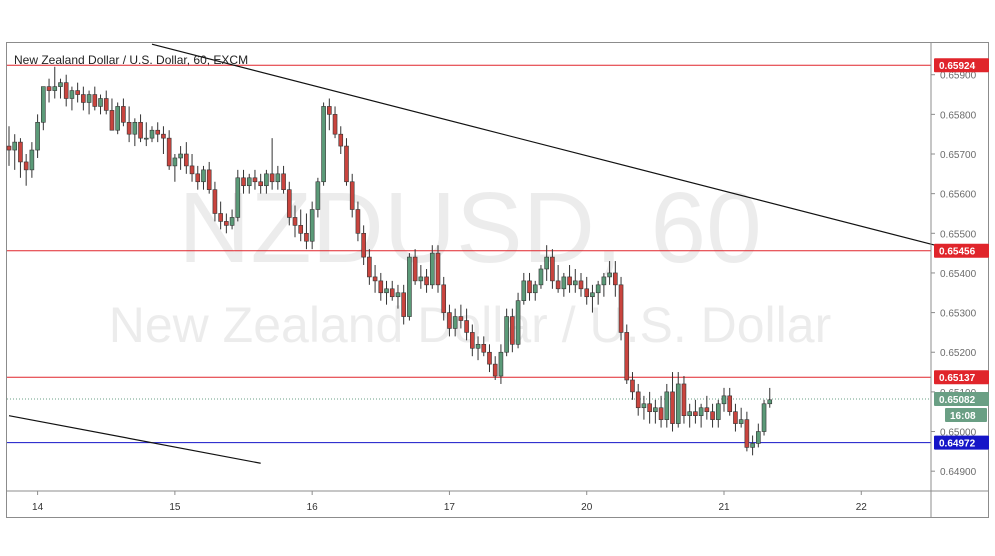  I want to click on time-tick-label: 17, so click(450, 507).